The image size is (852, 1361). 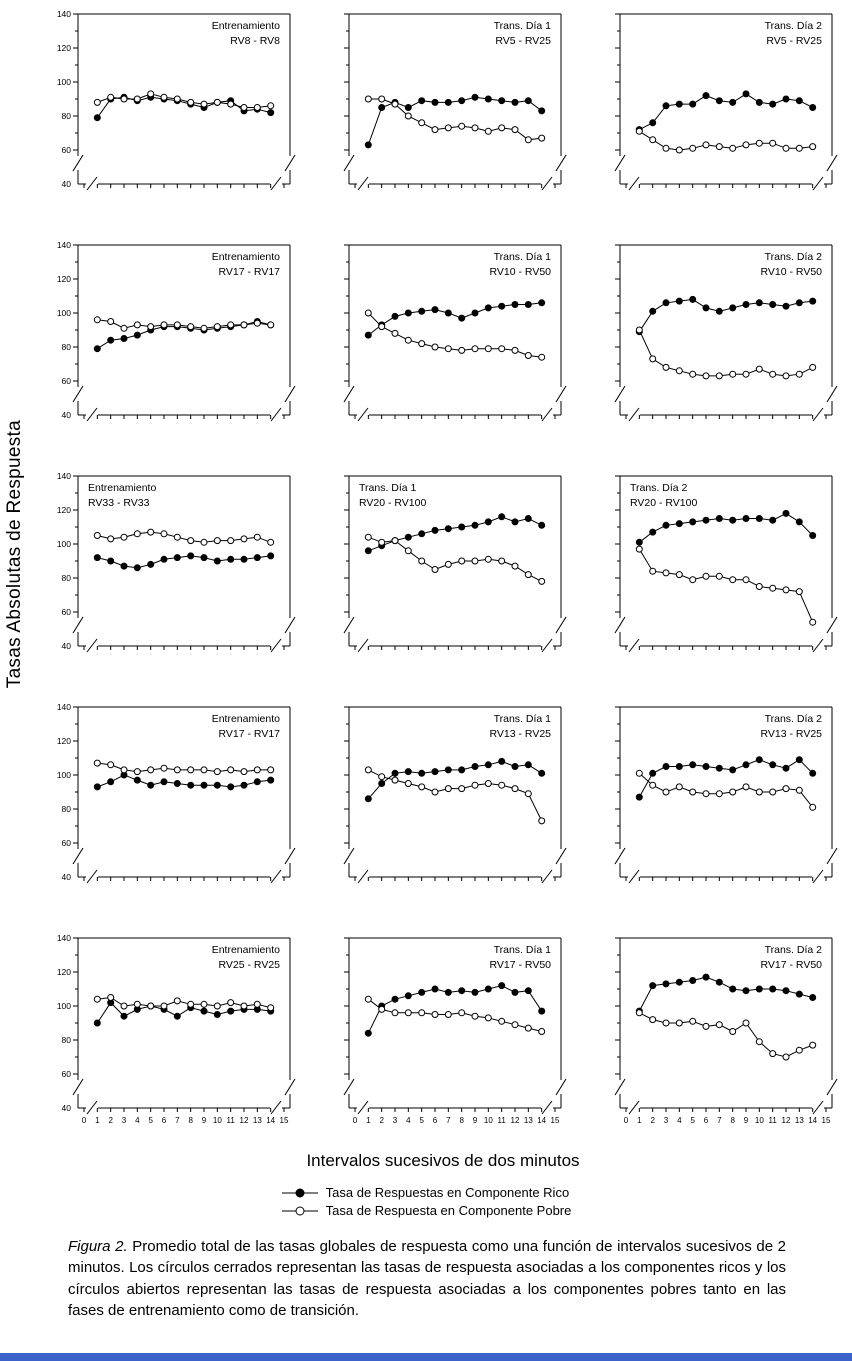 What do you see at coordinates (250, 965) in the screenshot?
I see `panel-subtitle: RV25 - RV25` at bounding box center [250, 965].